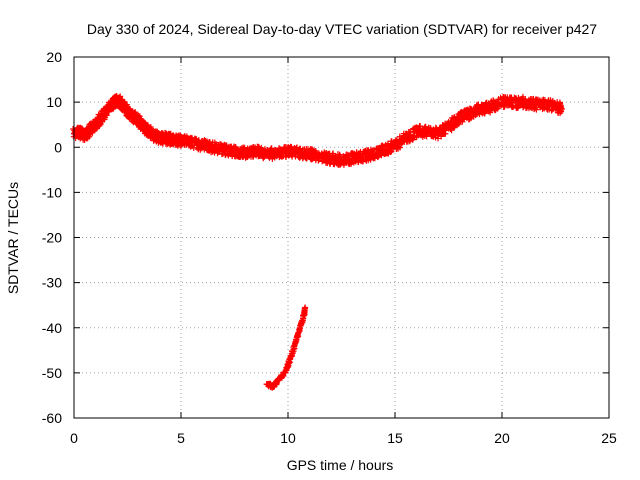 The image size is (640, 480). Describe the element at coordinates (74, 438) in the screenshot. I see `x-tick-label: 0` at that location.